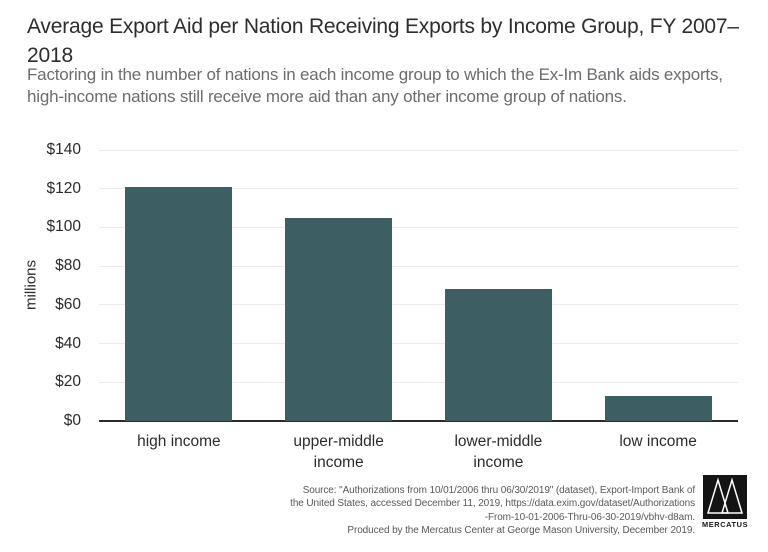 Image resolution: width=768 pixels, height=552 pixels. Describe the element at coordinates (72, 420) in the screenshot. I see `y-tick-label: $0` at that location.